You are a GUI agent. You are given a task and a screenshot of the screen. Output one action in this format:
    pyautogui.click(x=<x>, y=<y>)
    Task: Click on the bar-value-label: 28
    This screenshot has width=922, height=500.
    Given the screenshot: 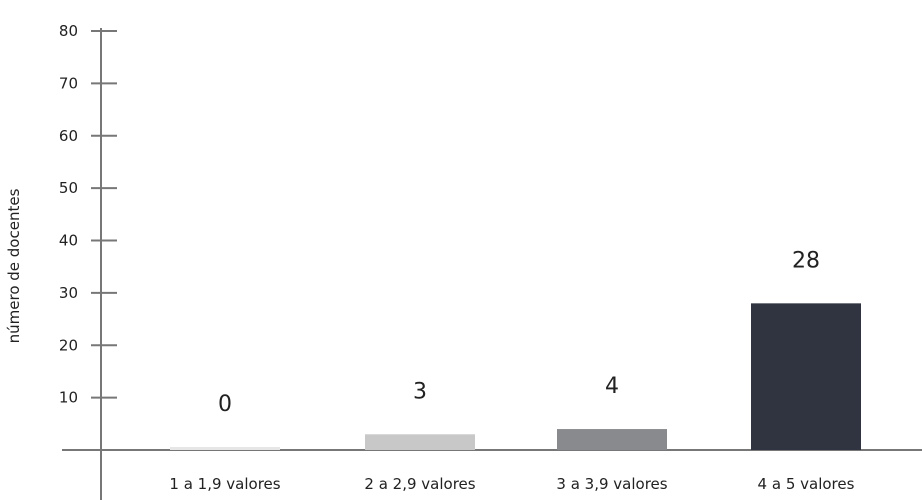 What is the action you would take?
    pyautogui.click(x=806, y=260)
    